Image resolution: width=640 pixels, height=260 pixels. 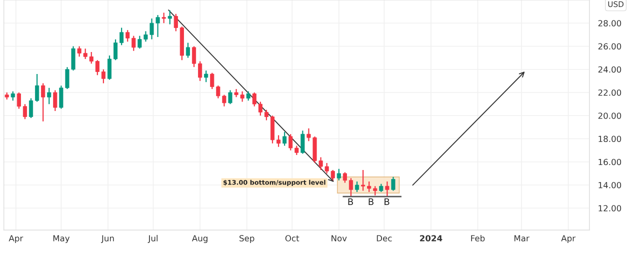 What do you see at coordinates (61, 239) in the screenshot?
I see `x-tick-label: May` at bounding box center [61, 239].